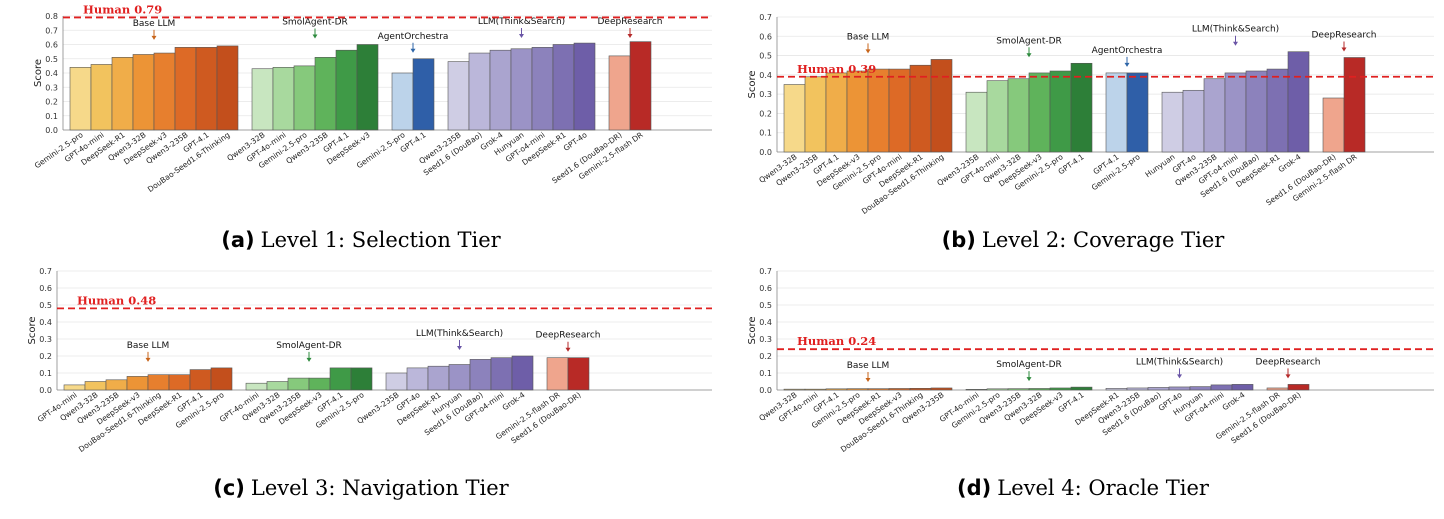 Image resolution: width=1444 pixels, height=519 pixels. What do you see at coordinates (836, 69) in the screenshot?
I see `human-baseline-label: Human 0.39` at bounding box center [836, 69].